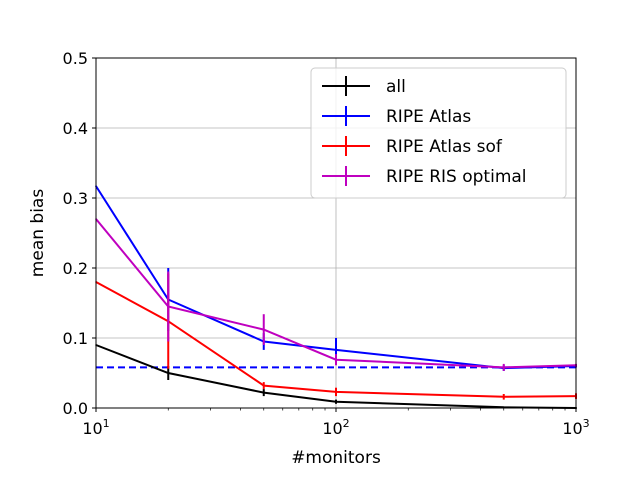 The width and height of the screenshot is (640, 480). What do you see at coordinates (75, 408) in the screenshot?
I see `y-tick-label: 0.0` at bounding box center [75, 408].